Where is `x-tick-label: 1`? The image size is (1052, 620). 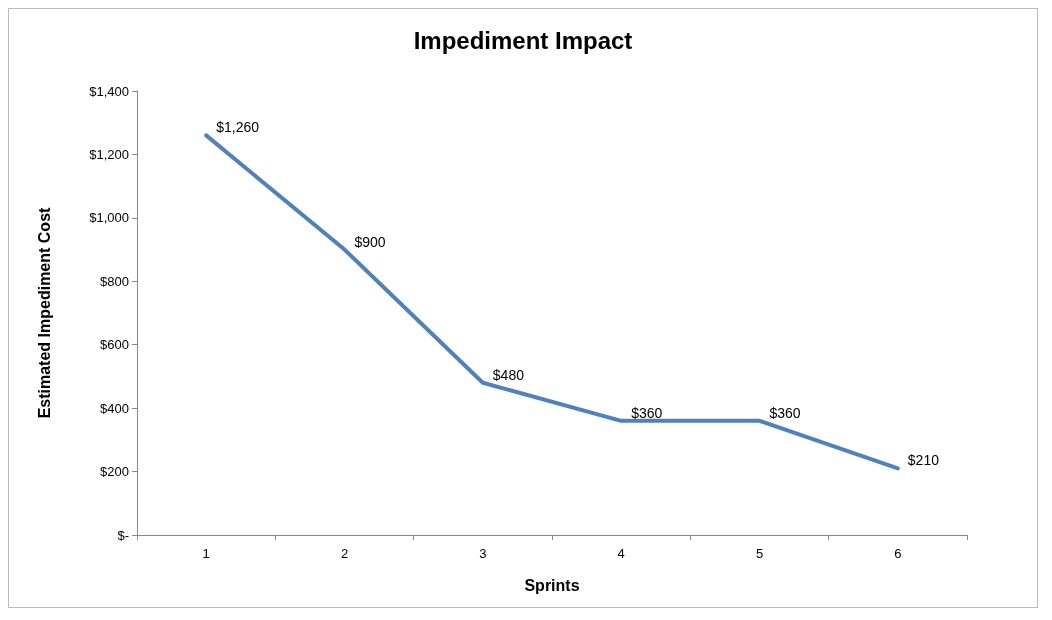 x-tick-label: 1 is located at coordinates (206, 553).